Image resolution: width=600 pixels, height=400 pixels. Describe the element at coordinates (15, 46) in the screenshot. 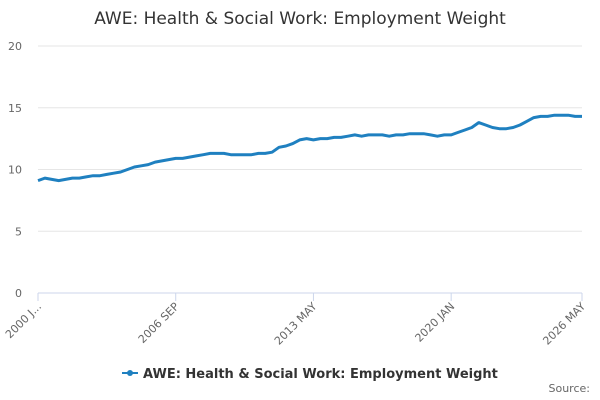

I see `y-tick-label: 20` at that location.